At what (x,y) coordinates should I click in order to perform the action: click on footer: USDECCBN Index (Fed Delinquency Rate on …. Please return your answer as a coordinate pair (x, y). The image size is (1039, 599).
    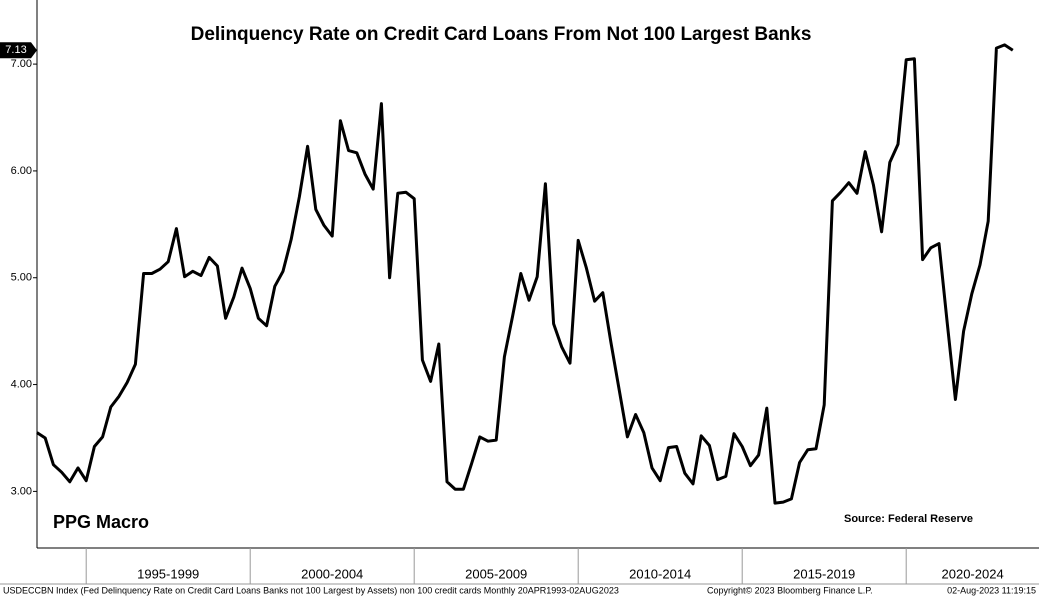
    Looking at the image, I should click on (311, 590).